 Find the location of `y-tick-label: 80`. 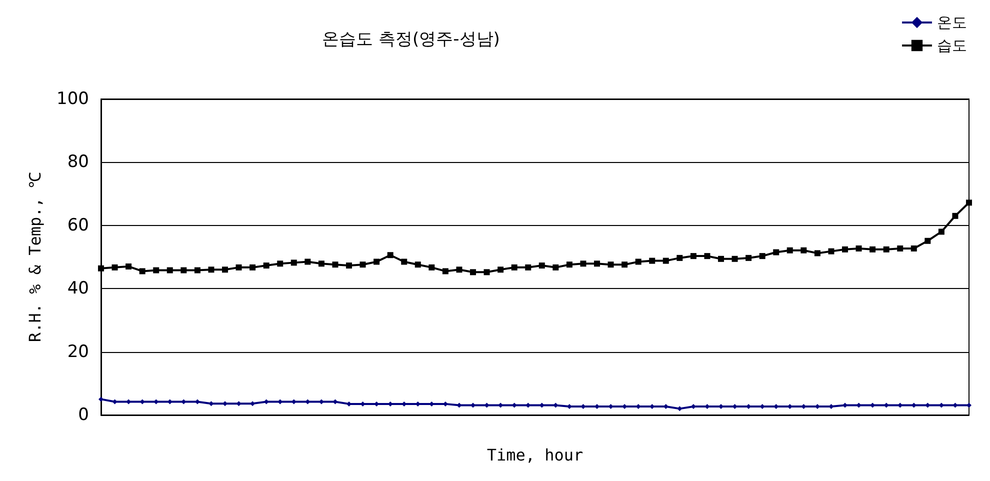

y-tick-label: 80 is located at coordinates (78, 162).